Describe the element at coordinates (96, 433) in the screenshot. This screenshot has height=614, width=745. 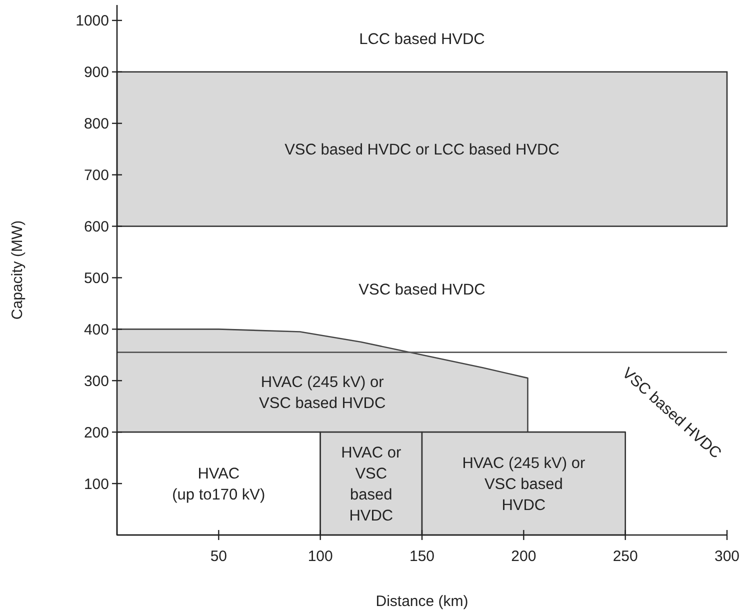
I see `y-tick-label: 200` at that location.